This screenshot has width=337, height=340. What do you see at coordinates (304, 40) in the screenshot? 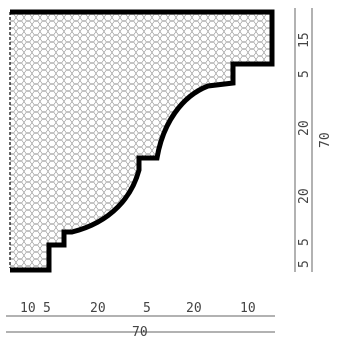
I see `right-dim-label: 15` at bounding box center [304, 40].